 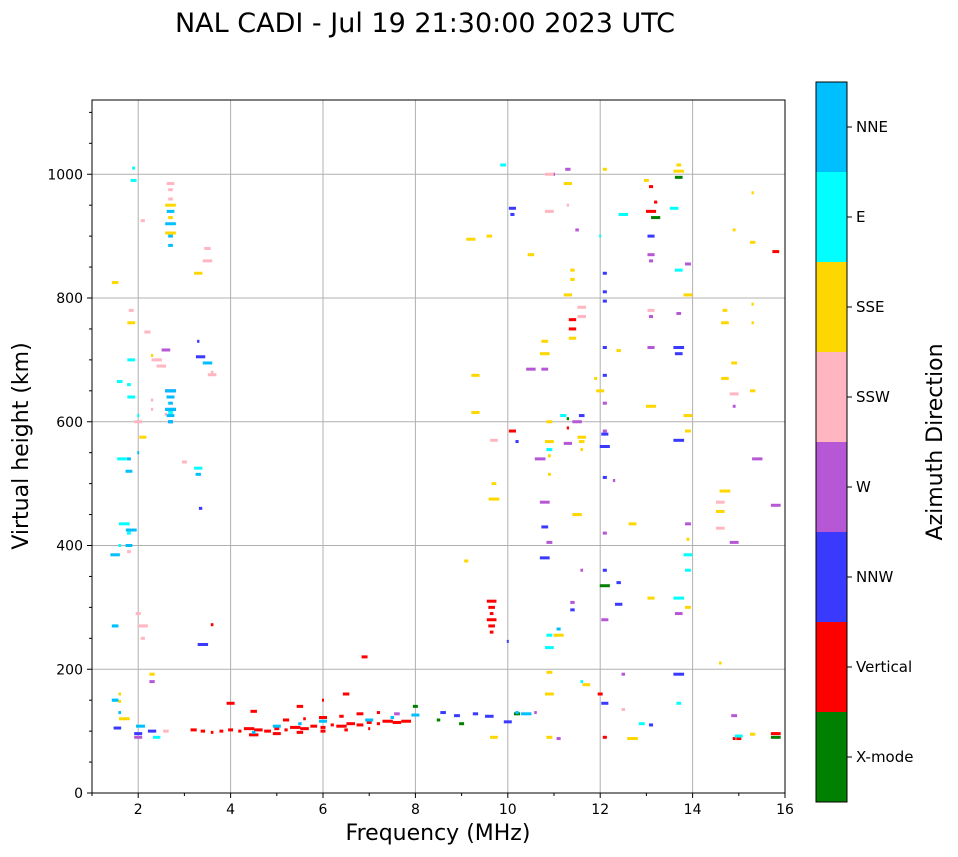 I want to click on colorbar-label: NNW, so click(x=874, y=577).